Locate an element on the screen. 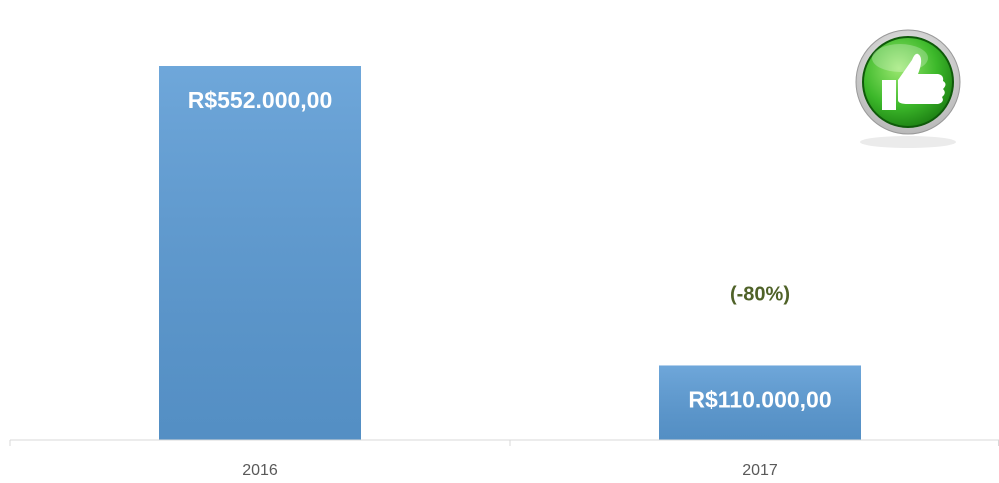 This screenshot has width=999, height=483. value-label: R$110.000,00 is located at coordinates (759, 400).